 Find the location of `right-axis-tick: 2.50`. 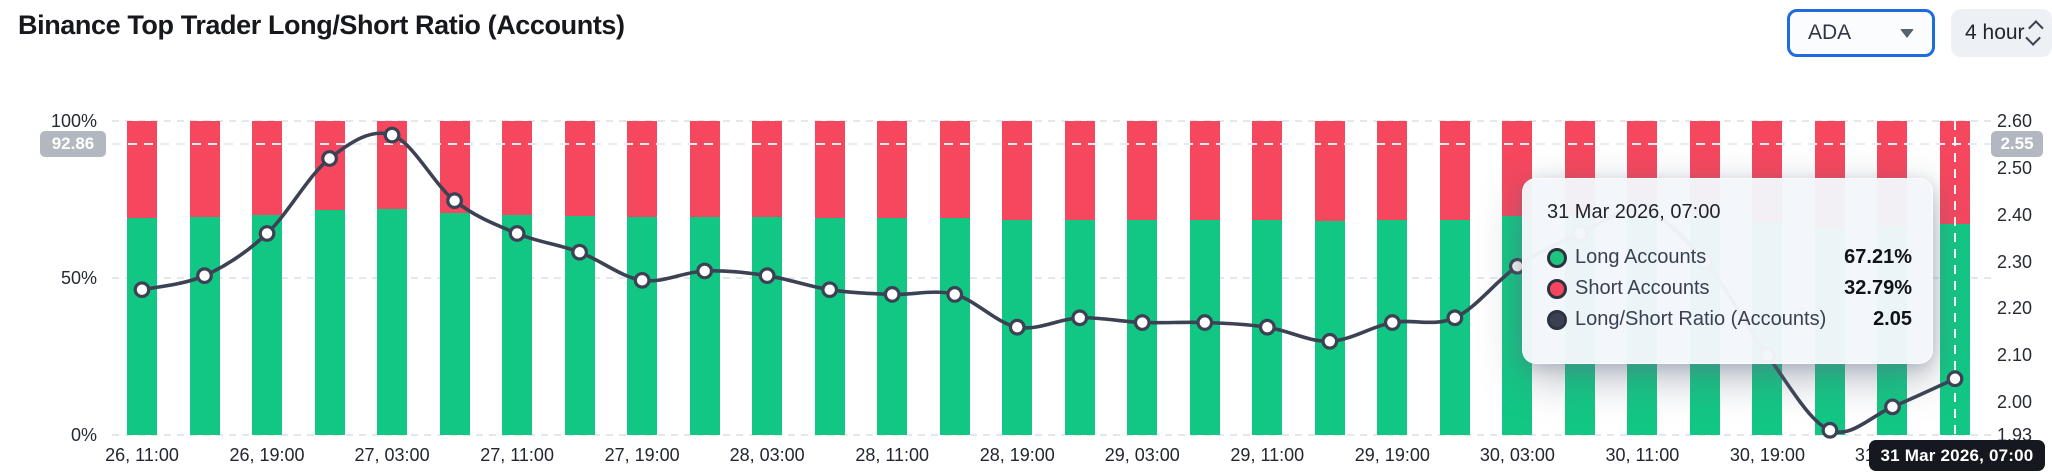

right-axis-tick: 2.50 is located at coordinates (2015, 167).